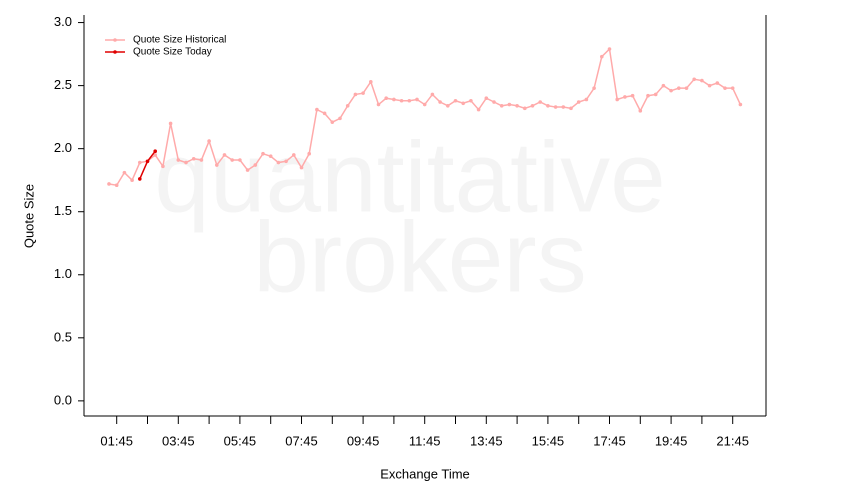  I want to click on y-tick-label: 3.0, so click(63, 21).